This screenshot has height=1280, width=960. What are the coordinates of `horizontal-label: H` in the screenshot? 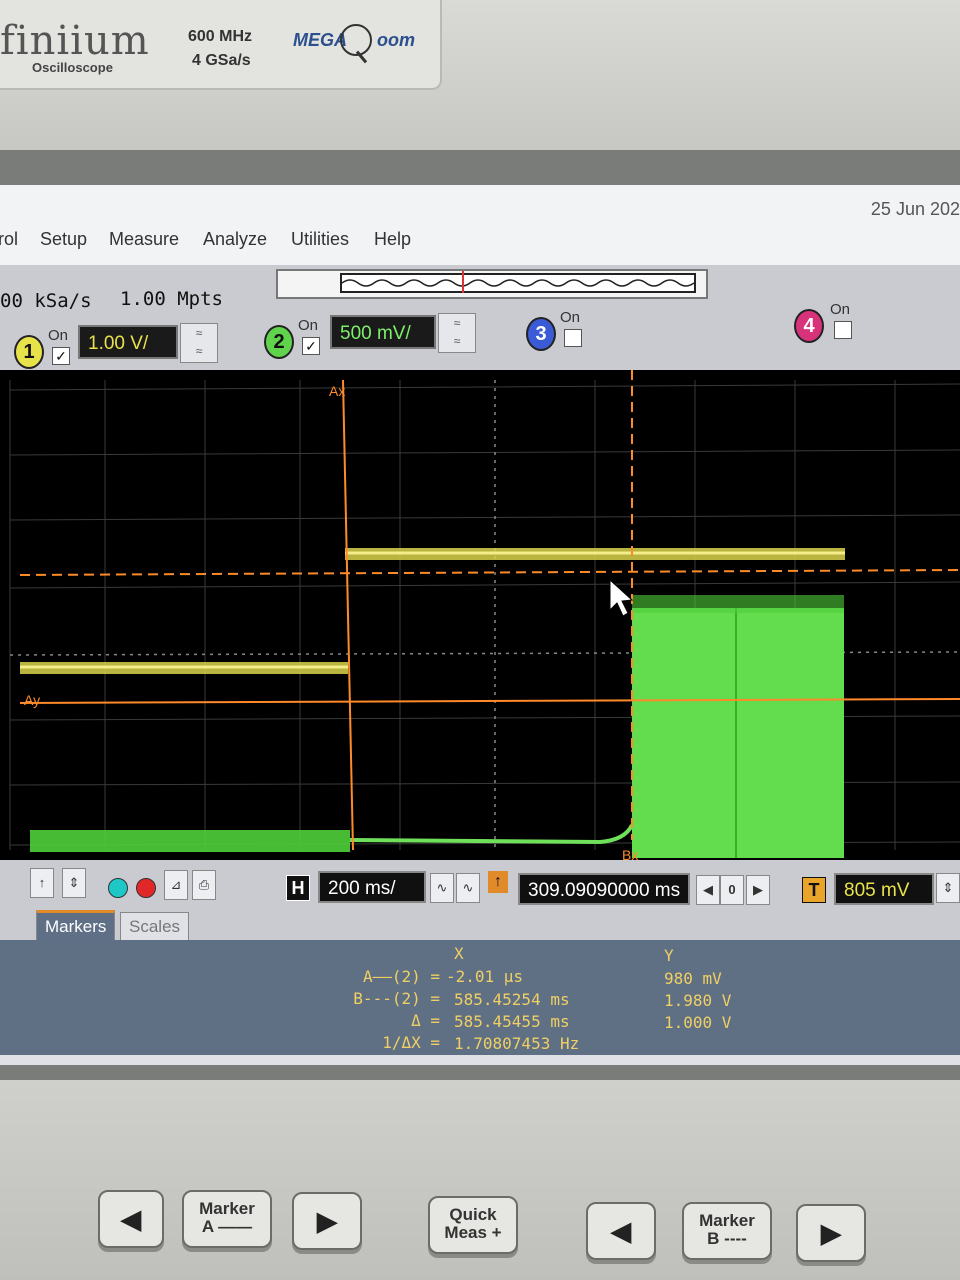 It's located at (298, 888).